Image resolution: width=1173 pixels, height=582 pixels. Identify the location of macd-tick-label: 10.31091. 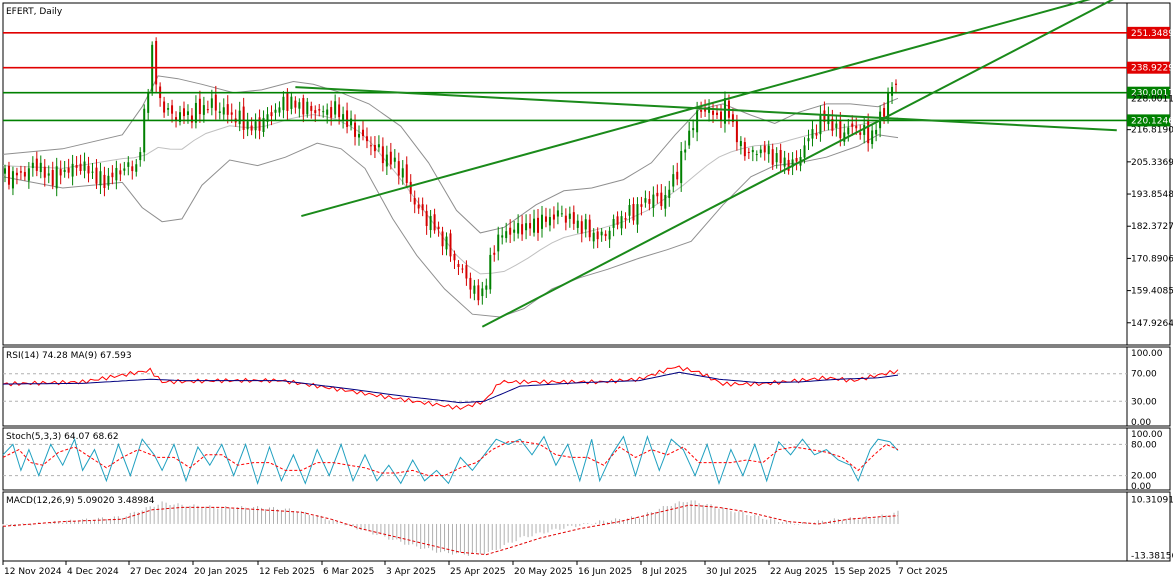
(1152, 501).